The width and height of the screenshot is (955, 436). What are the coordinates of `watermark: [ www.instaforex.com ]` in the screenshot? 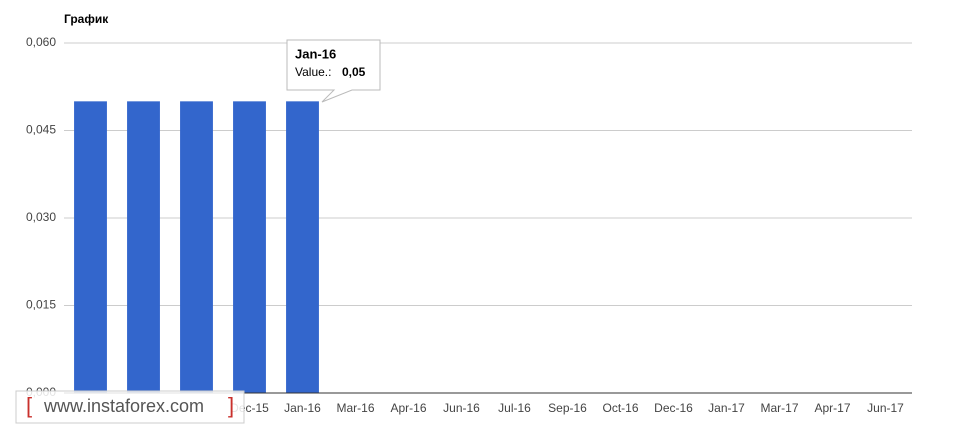 It's located at (130, 407).